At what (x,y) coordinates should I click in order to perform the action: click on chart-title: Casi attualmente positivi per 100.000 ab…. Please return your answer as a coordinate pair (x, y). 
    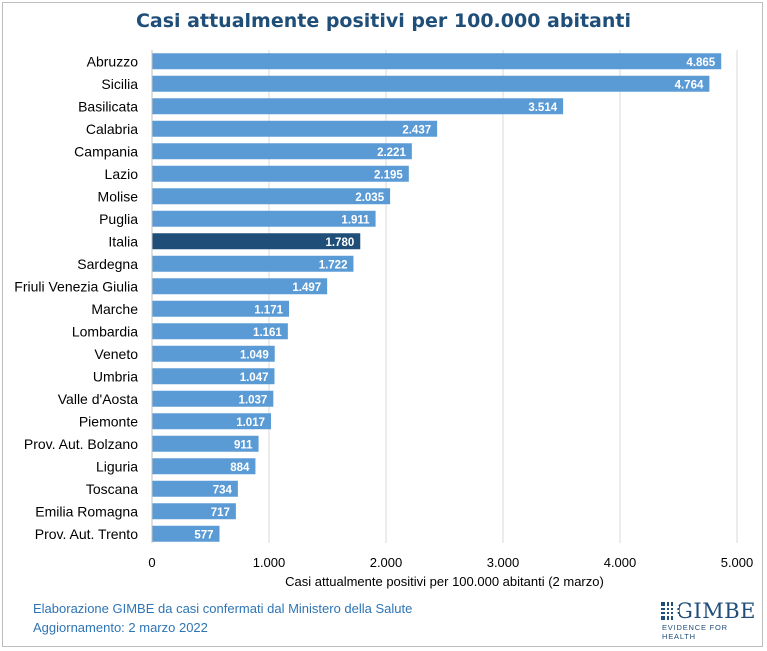
    Looking at the image, I should click on (383, 21).